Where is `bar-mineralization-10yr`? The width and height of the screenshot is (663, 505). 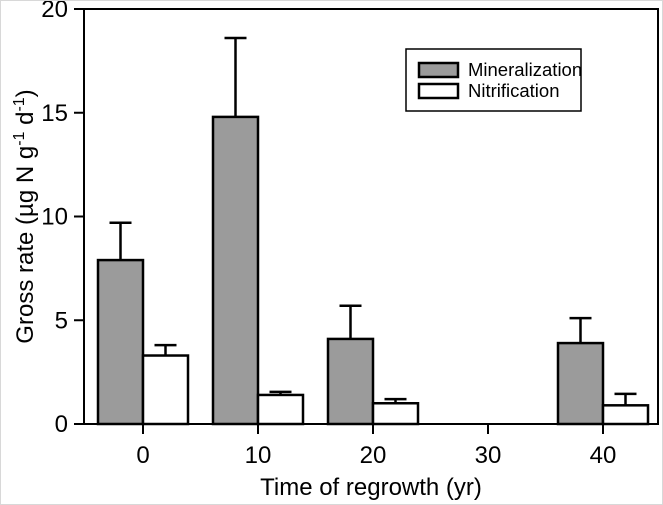
bar-mineralization-10yr is located at coordinates (235, 270).